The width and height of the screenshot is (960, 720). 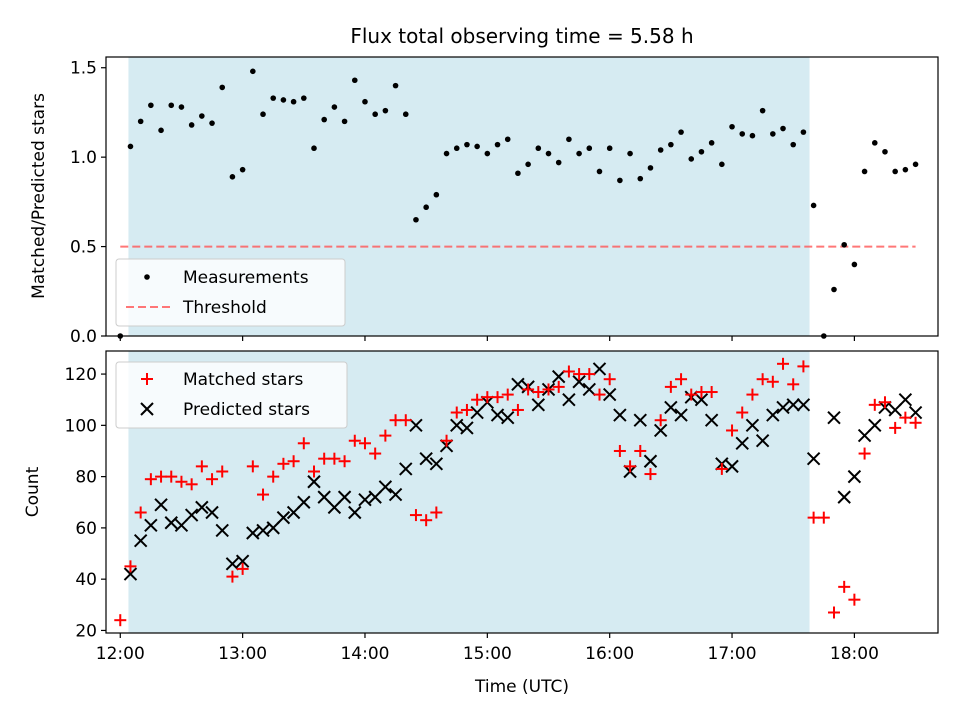 I want to click on bottom-x-tick-label: 14:00, so click(x=364, y=654).